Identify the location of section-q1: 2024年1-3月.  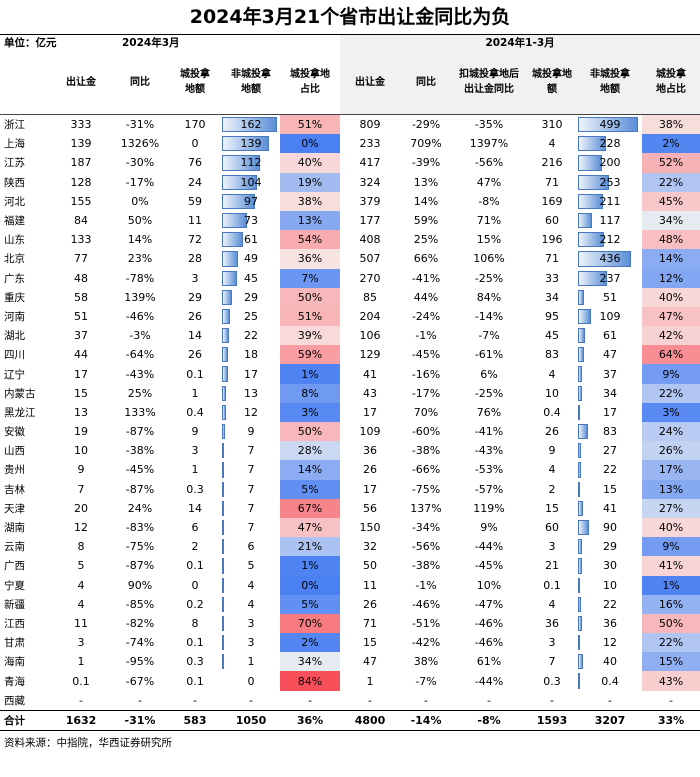
(520, 42).